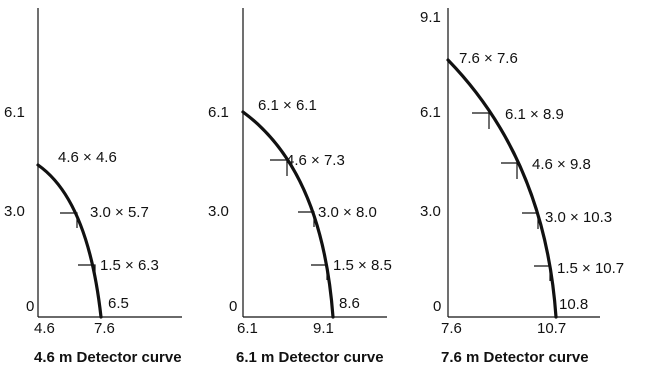  What do you see at coordinates (323, 328) in the screenshot?
I see `x-tick-label: 9.1` at bounding box center [323, 328].